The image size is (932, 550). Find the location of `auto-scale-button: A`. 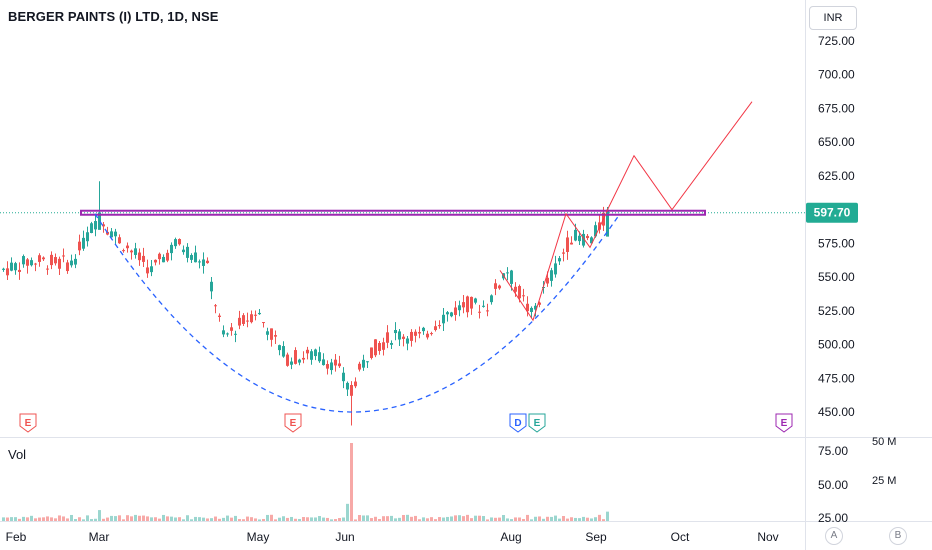

auto-scale-button: A is located at coordinates (834, 536).